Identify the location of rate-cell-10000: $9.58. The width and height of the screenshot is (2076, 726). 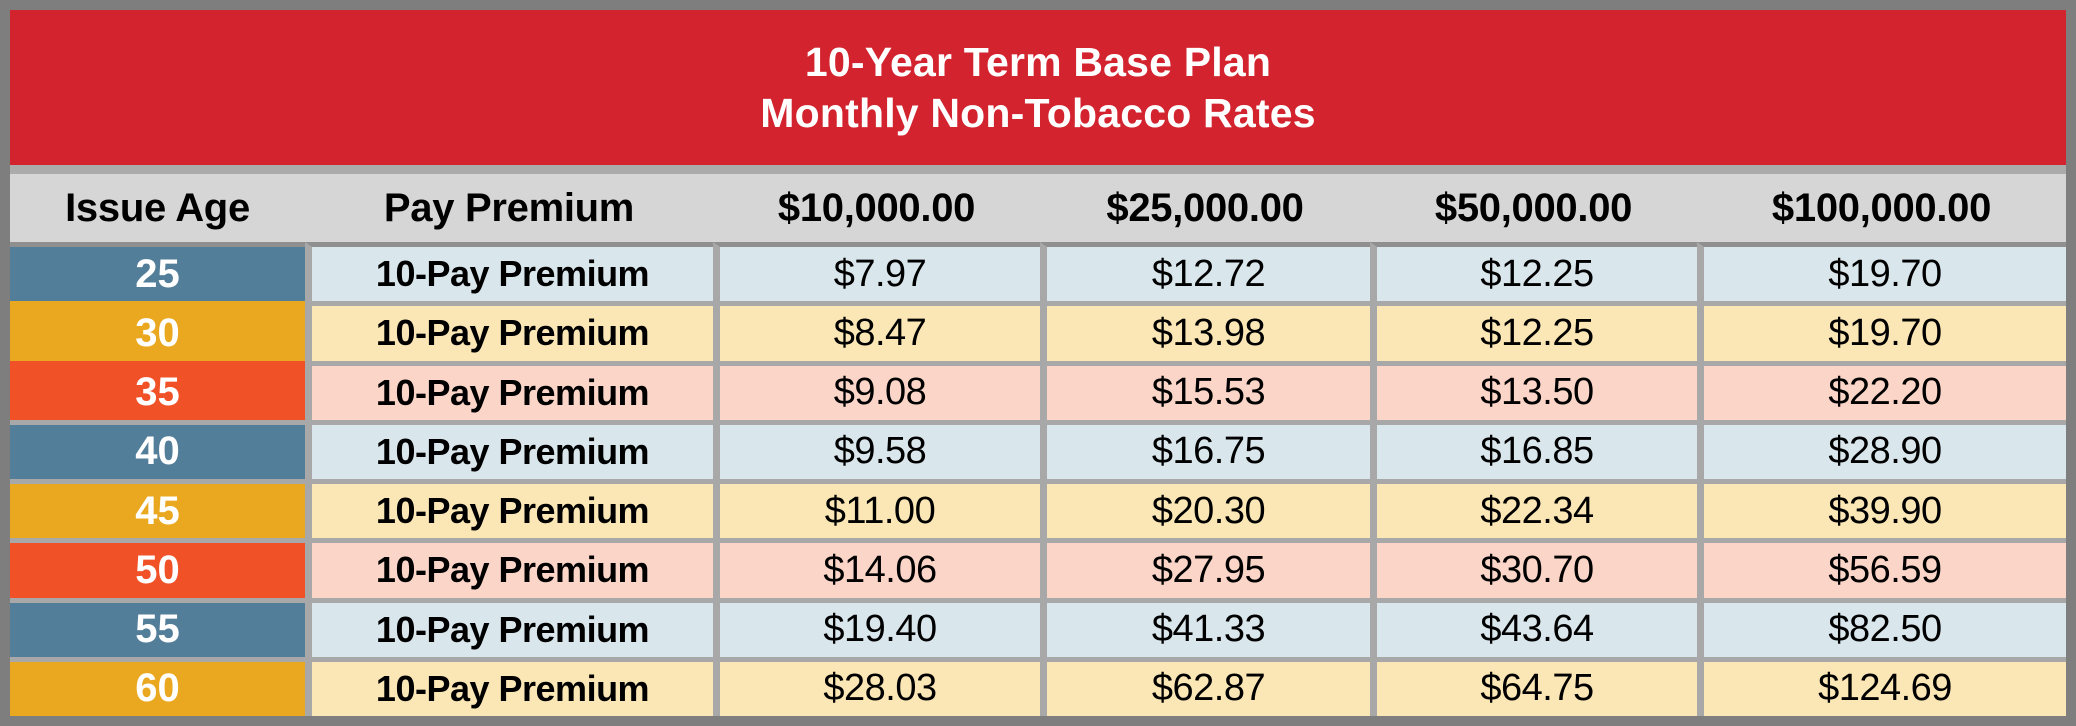
(876, 449).